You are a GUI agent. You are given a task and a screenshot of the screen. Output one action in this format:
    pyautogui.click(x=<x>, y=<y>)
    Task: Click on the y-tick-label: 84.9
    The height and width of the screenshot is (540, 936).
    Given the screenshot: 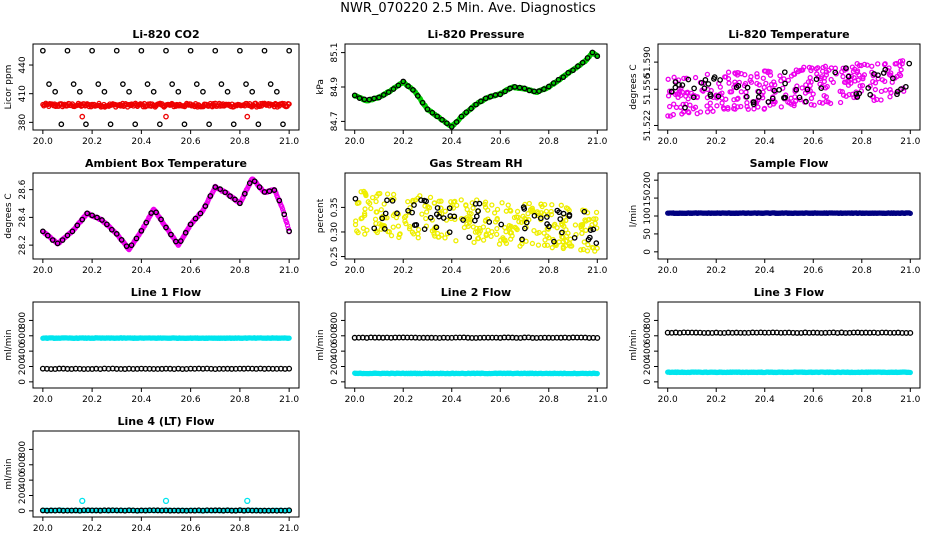 What is the action you would take?
    pyautogui.click(x=335, y=87)
    